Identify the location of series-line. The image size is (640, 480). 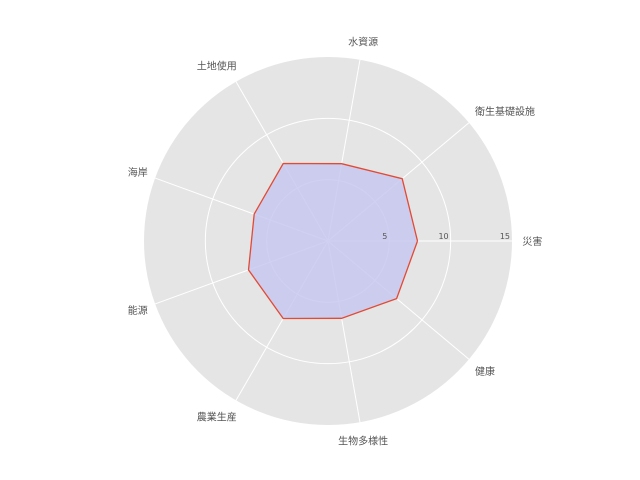
(333, 241).